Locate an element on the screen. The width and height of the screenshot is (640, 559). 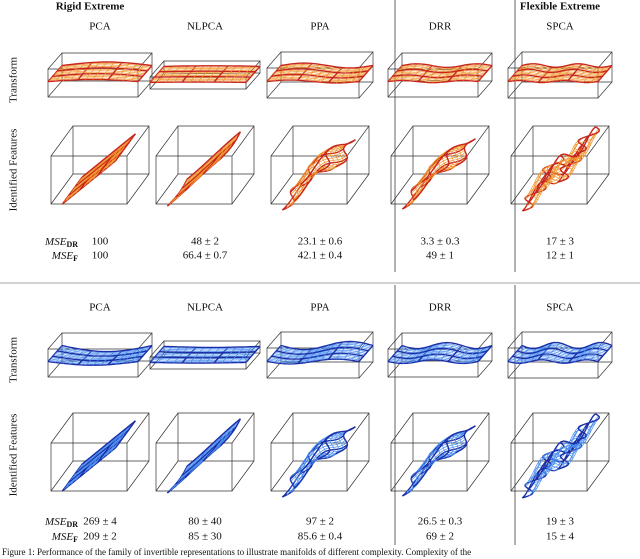
metric-value: 100 is located at coordinates (100, 256).